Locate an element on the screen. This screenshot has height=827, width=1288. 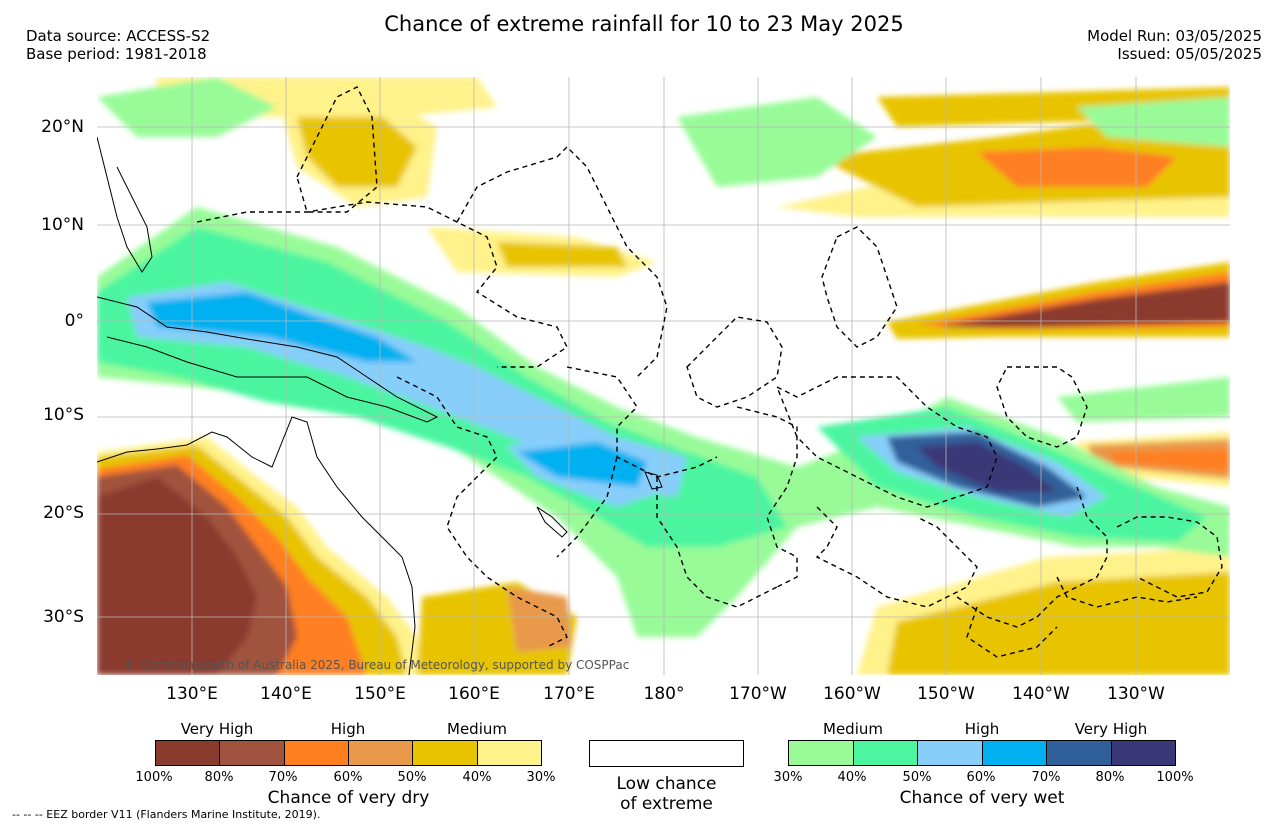
wet-tick: 30% is located at coordinates (788, 777).